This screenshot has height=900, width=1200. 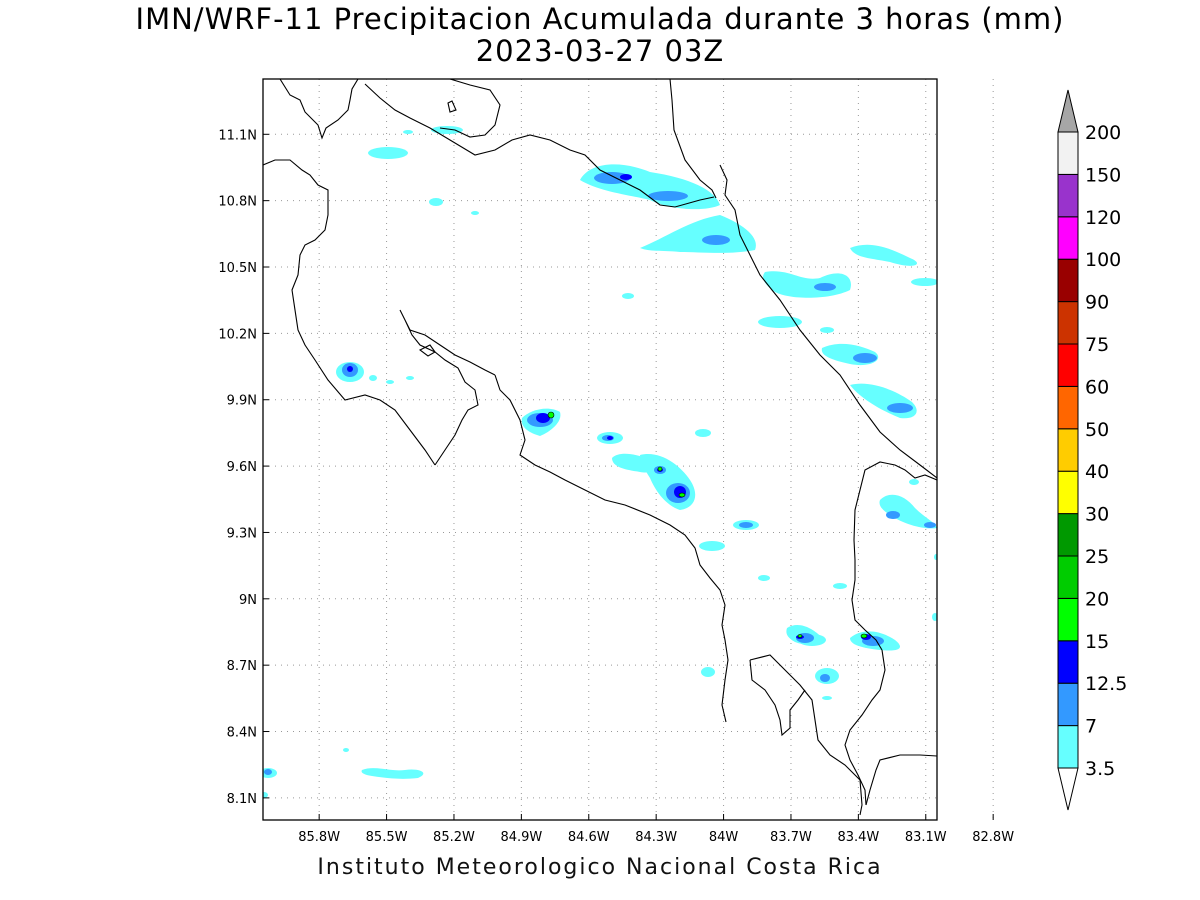 I want to click on colorbar-level-label: 120, so click(x=1103, y=218).